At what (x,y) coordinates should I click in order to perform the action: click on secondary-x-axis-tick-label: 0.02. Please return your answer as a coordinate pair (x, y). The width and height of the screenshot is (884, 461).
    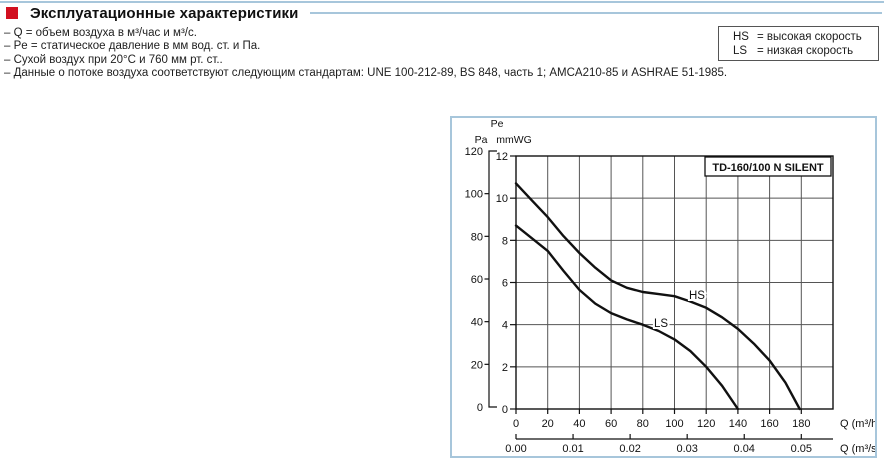
    Looking at the image, I should click on (629, 449).